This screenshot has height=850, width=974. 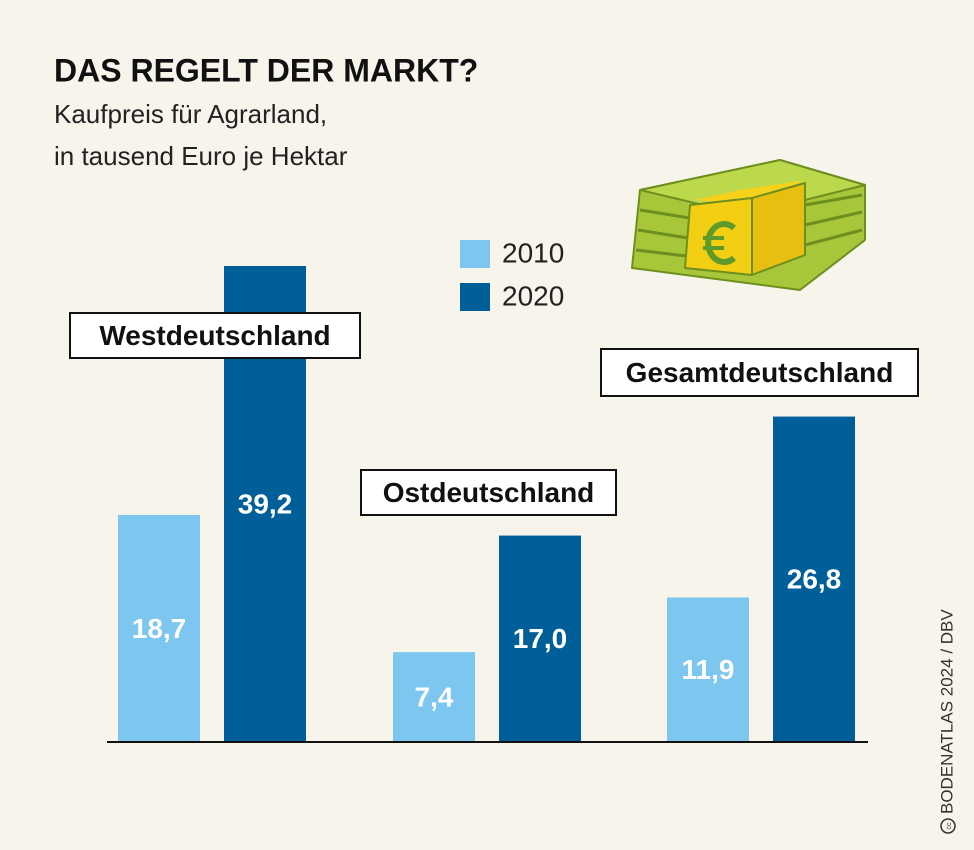 I want to click on value-label: 18,7, so click(x=159, y=628).